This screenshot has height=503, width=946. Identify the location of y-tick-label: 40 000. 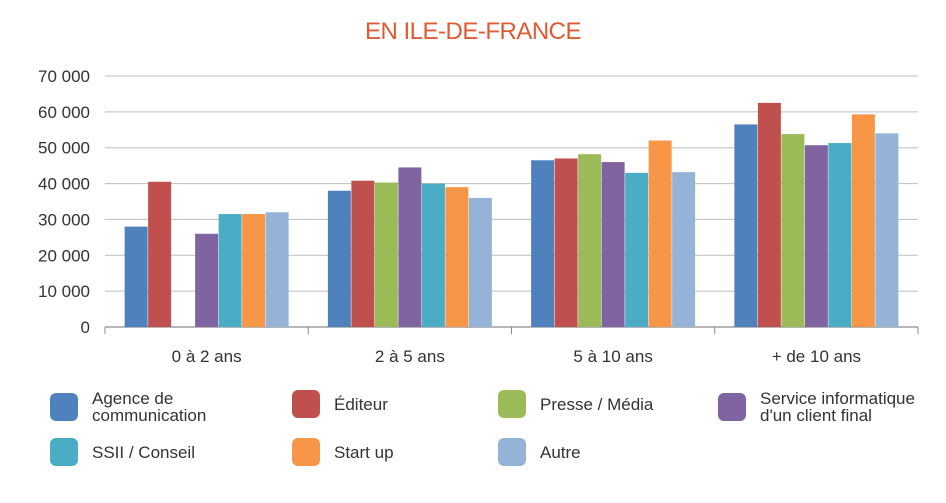
(64, 184).